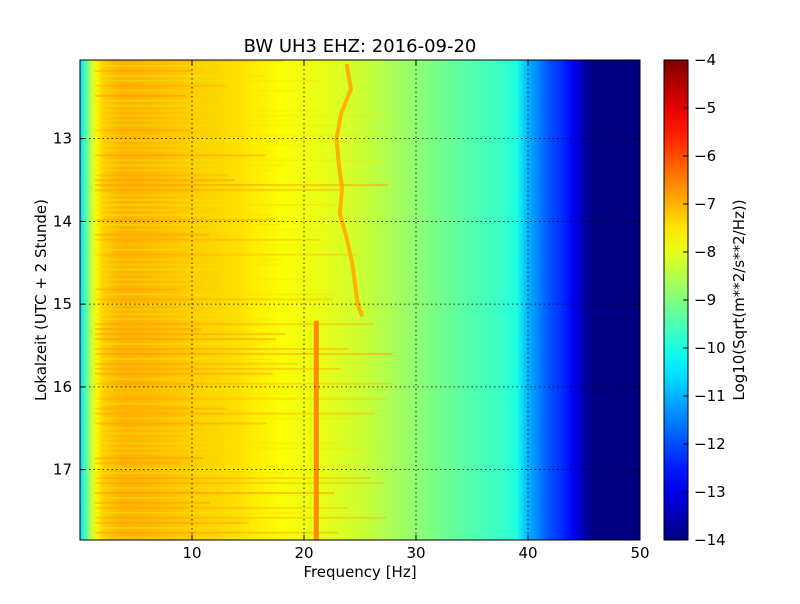 This screenshot has height=604, width=800. Describe the element at coordinates (639, 553) in the screenshot. I see `x-tick-label: 50` at that location.